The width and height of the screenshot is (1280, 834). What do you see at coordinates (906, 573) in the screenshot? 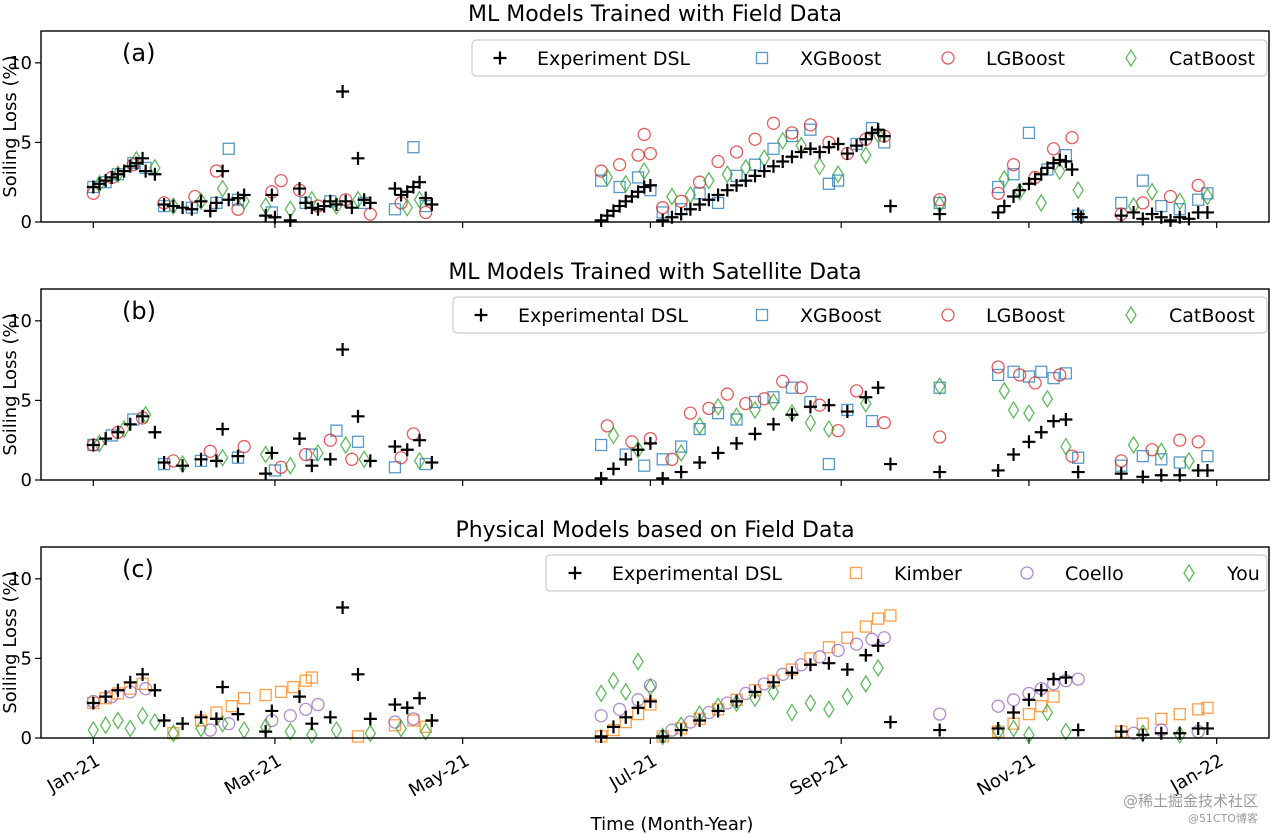
I see `legend: Experimental DSL Kimber Coello You` at bounding box center [906, 573].